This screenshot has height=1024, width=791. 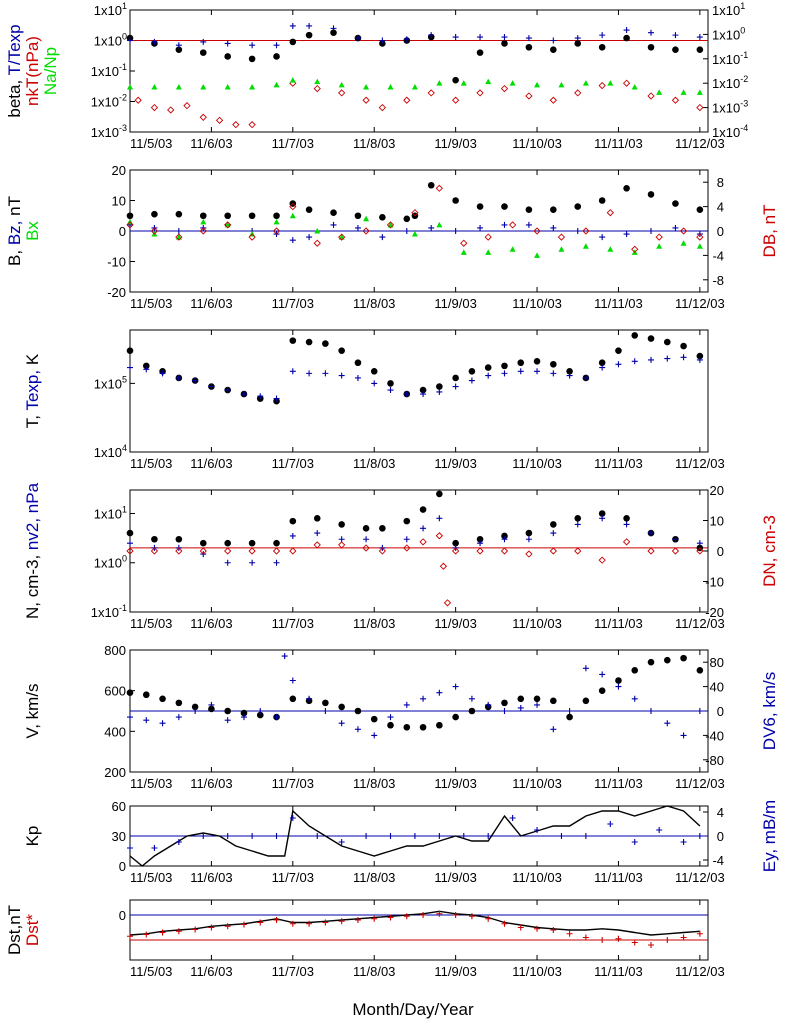 I want to click on x-tick-label: 11/8/03, so click(x=374, y=971).